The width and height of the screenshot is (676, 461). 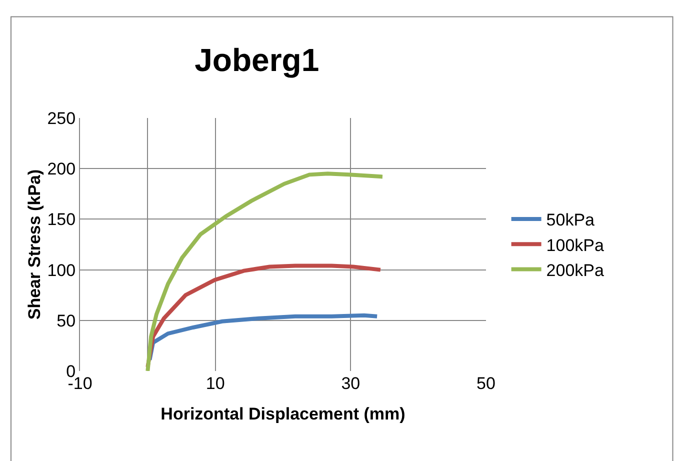 What do you see at coordinates (215, 383) in the screenshot?
I see `x-tick-label: 10` at bounding box center [215, 383].